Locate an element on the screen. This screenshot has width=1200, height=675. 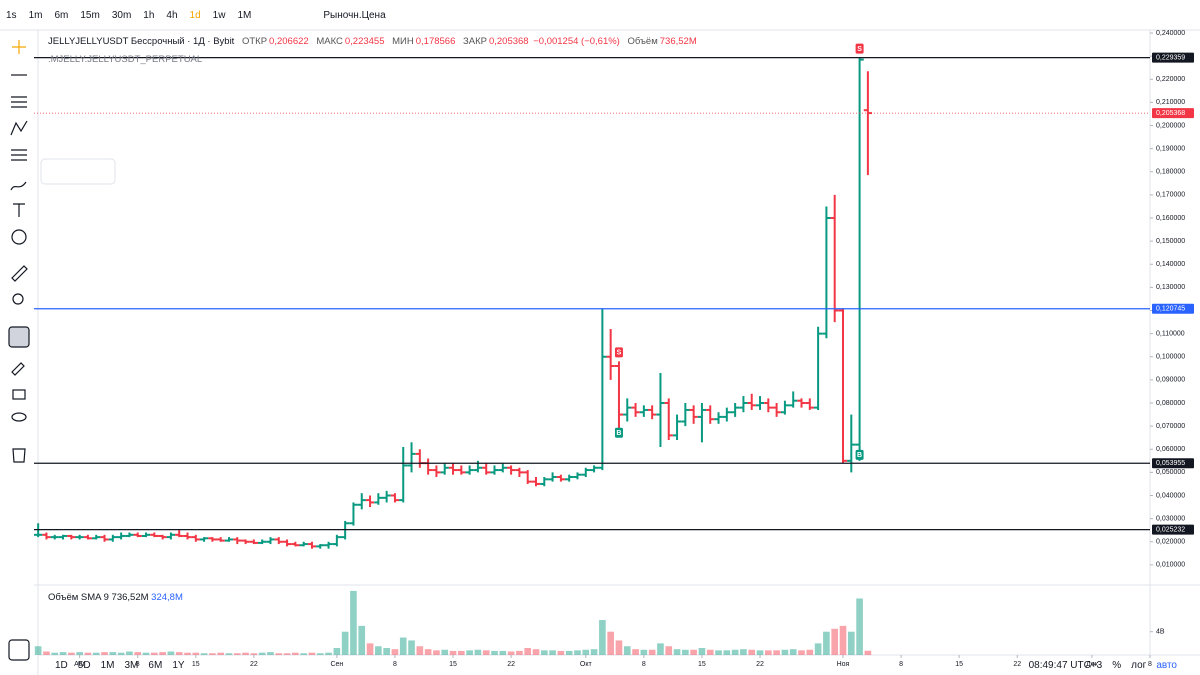
range-button: 6M is located at coordinates (155, 665).